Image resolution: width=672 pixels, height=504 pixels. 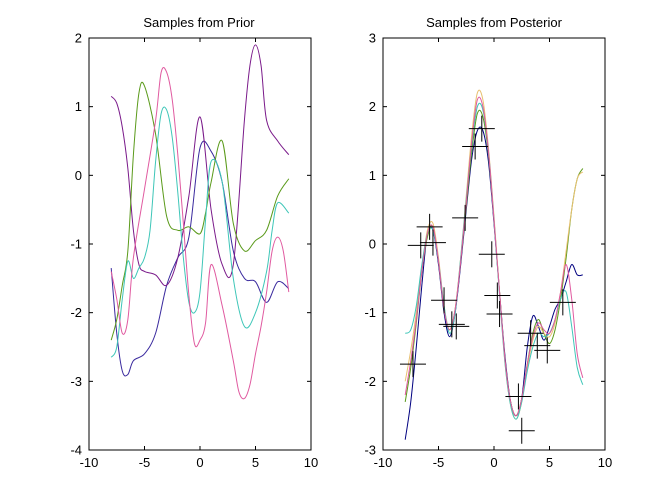 What do you see at coordinates (311, 462) in the screenshot?
I see `prior-x-tick-label: 10` at bounding box center [311, 462].